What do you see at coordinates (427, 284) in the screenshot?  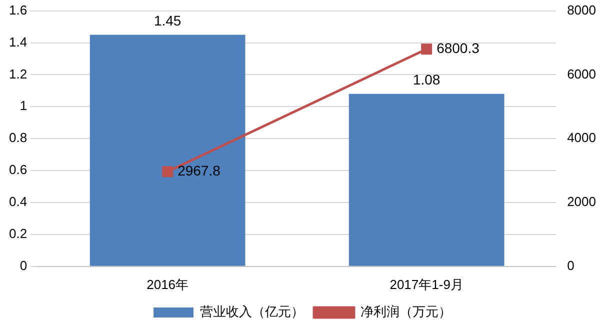 I see `x-tick-label: 2017年1-9月` at bounding box center [427, 284].